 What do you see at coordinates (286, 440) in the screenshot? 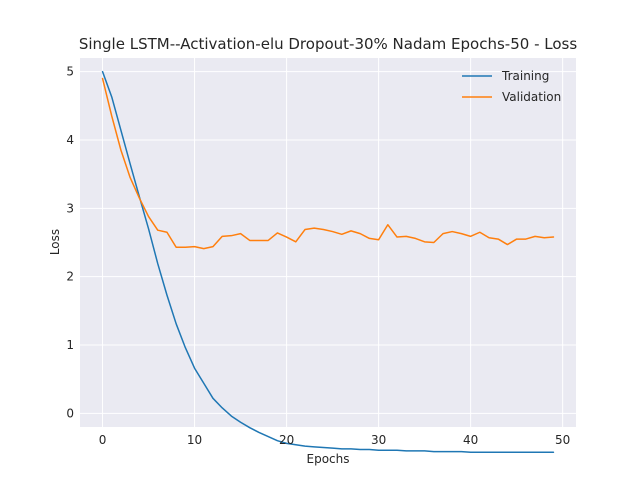
I see `x-tick-label: 20` at bounding box center [286, 440].